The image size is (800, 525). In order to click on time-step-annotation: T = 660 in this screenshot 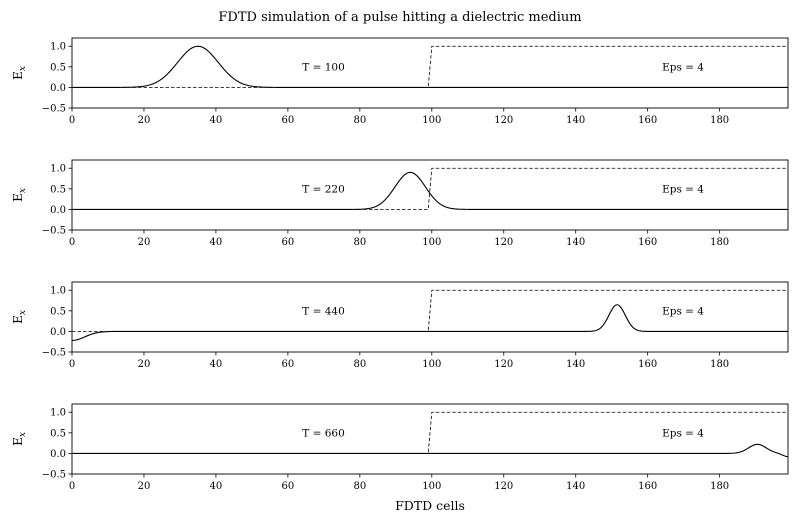, I will do `click(323, 433)`.